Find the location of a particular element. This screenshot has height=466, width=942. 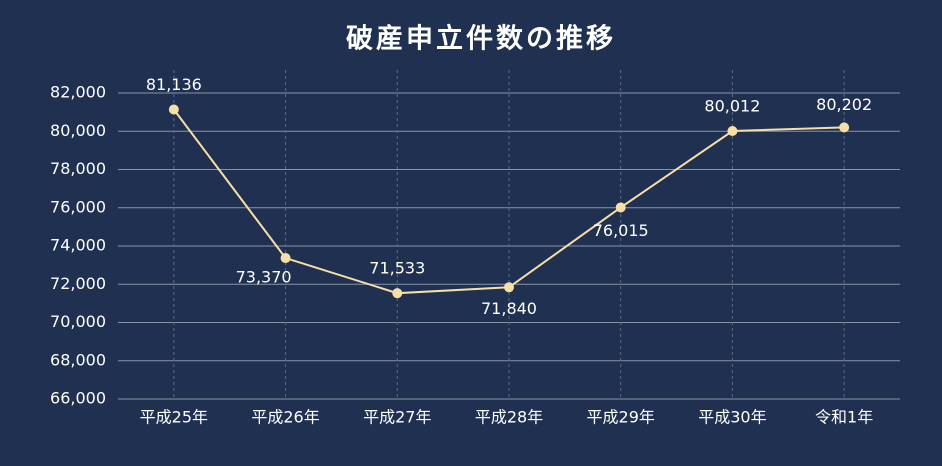

x-tick-label: 平成29年 is located at coordinates (621, 417).